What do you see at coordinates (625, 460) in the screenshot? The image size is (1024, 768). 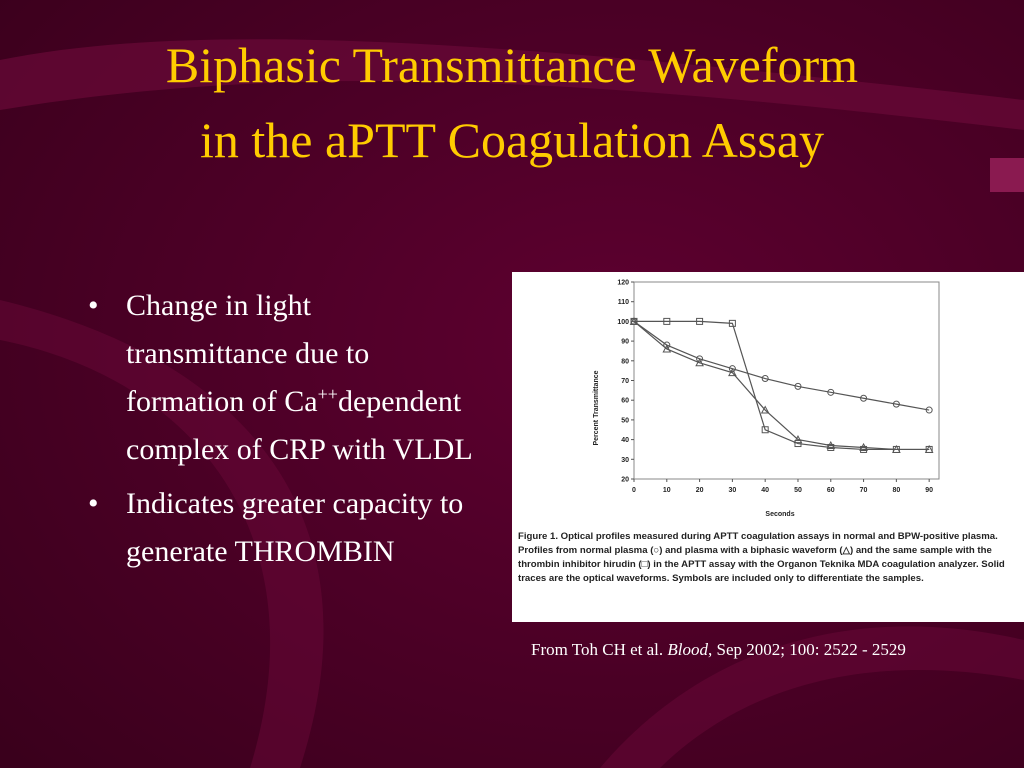 I see `y-tick-label: 30` at bounding box center [625, 460].